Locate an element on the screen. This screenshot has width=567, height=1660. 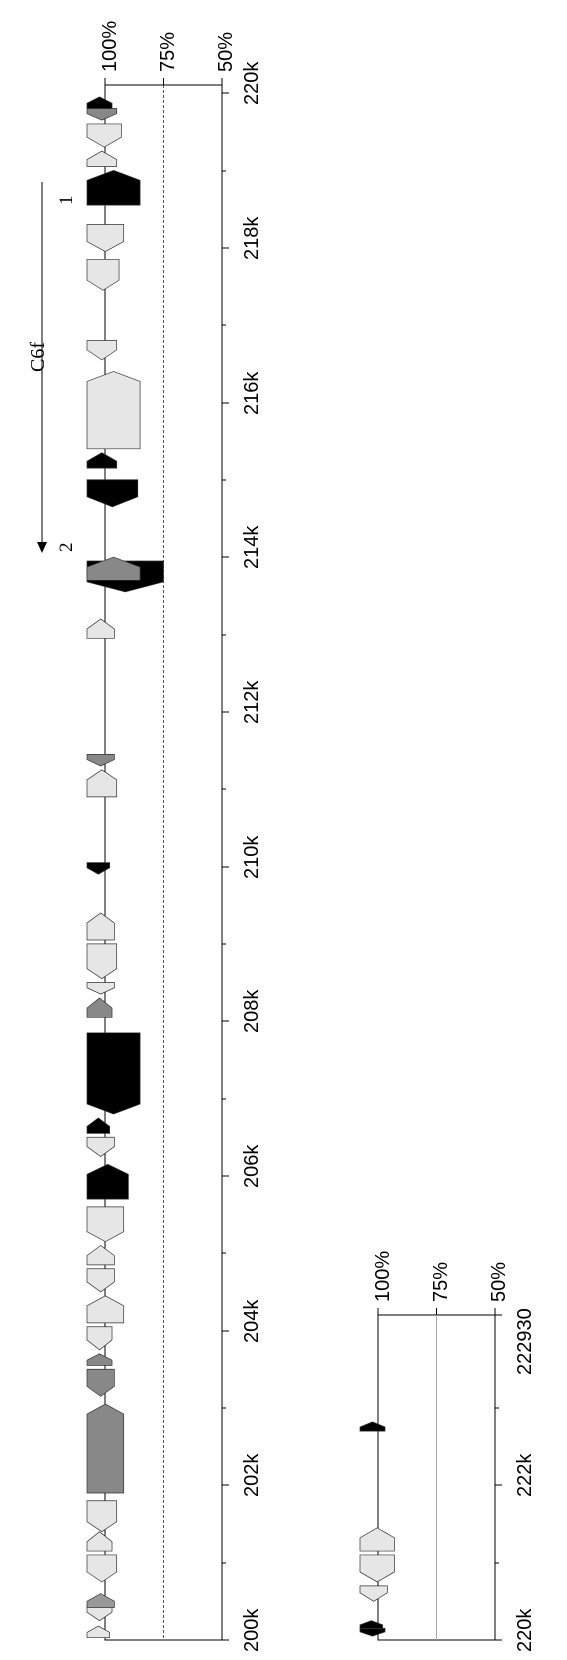
main-position-label: 200k is located at coordinates (252, 1630).